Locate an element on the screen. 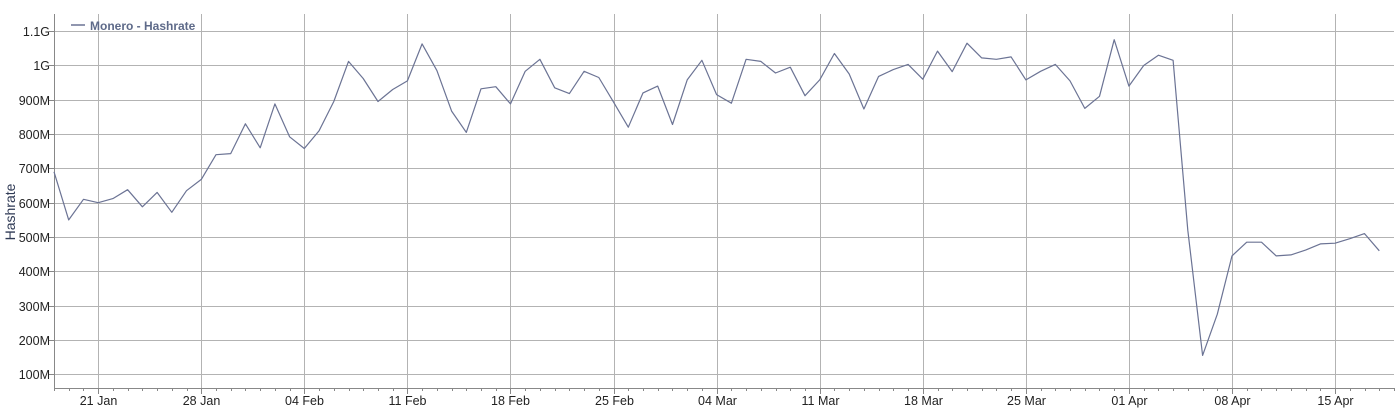  legend-label: Monero - Hashrate is located at coordinates (143, 26).